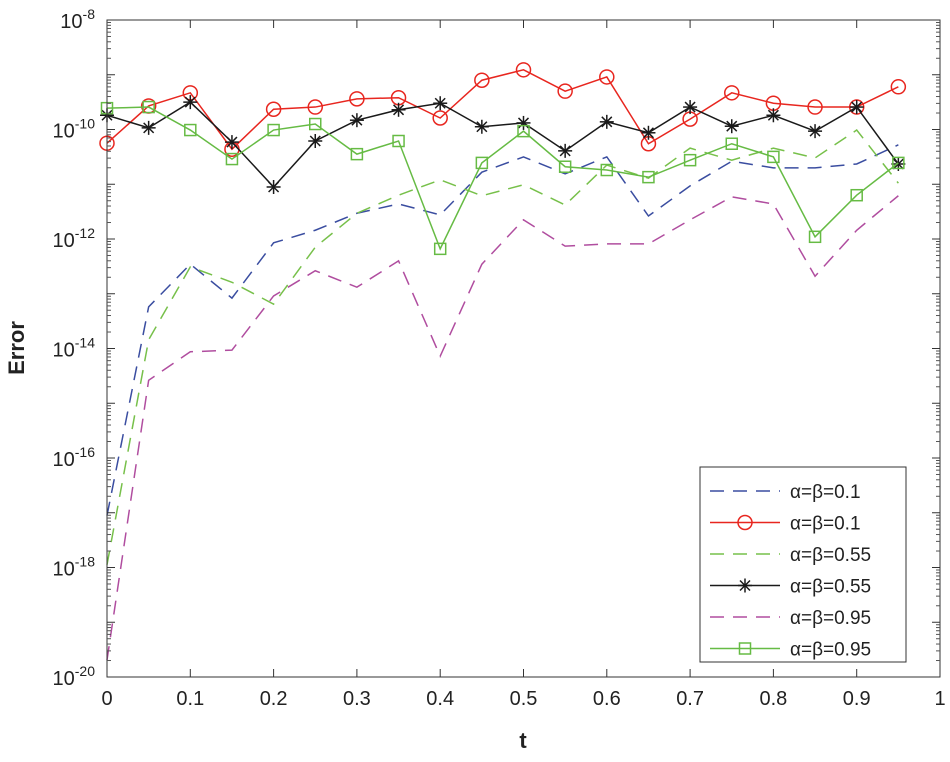  Describe the element at coordinates (74, 129) in the screenshot. I see `y-tick-label: 10-10` at that location.